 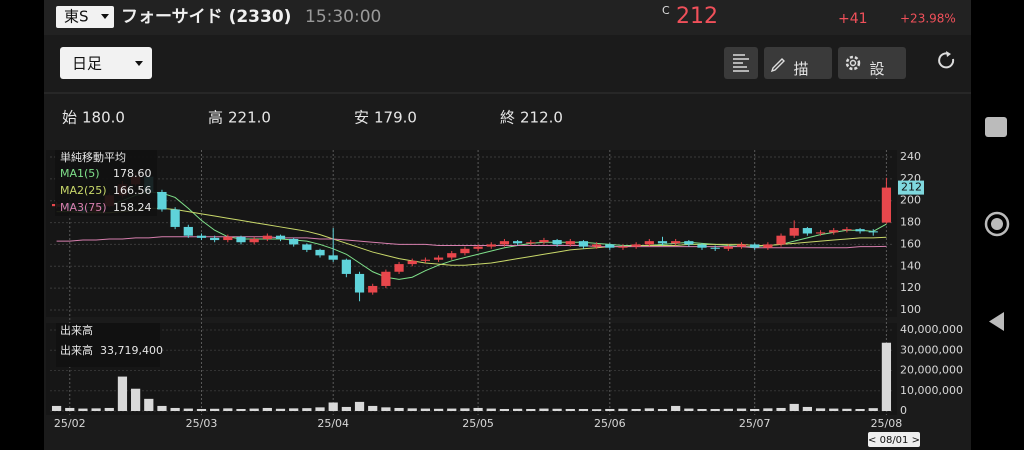 What do you see at coordinates (83, 207) in the screenshot?
I see `legend-name: MA3(75)` at bounding box center [83, 207].